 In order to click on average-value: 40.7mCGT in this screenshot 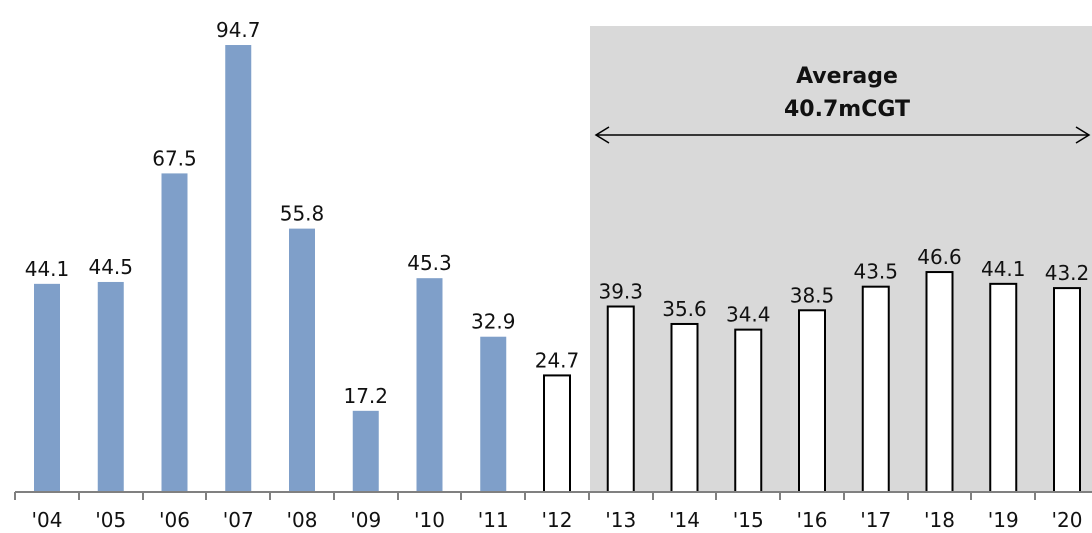, I will do `click(847, 109)`.